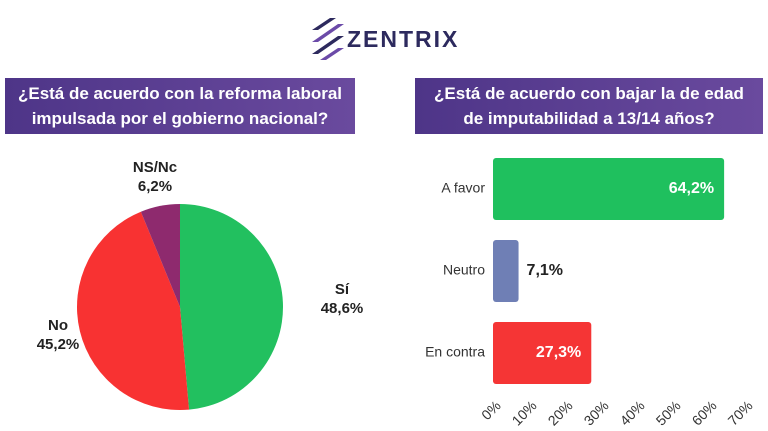 This screenshot has height=431, width=768. Describe the element at coordinates (668, 412) in the screenshot. I see `x-tick-label: 50%` at that location.